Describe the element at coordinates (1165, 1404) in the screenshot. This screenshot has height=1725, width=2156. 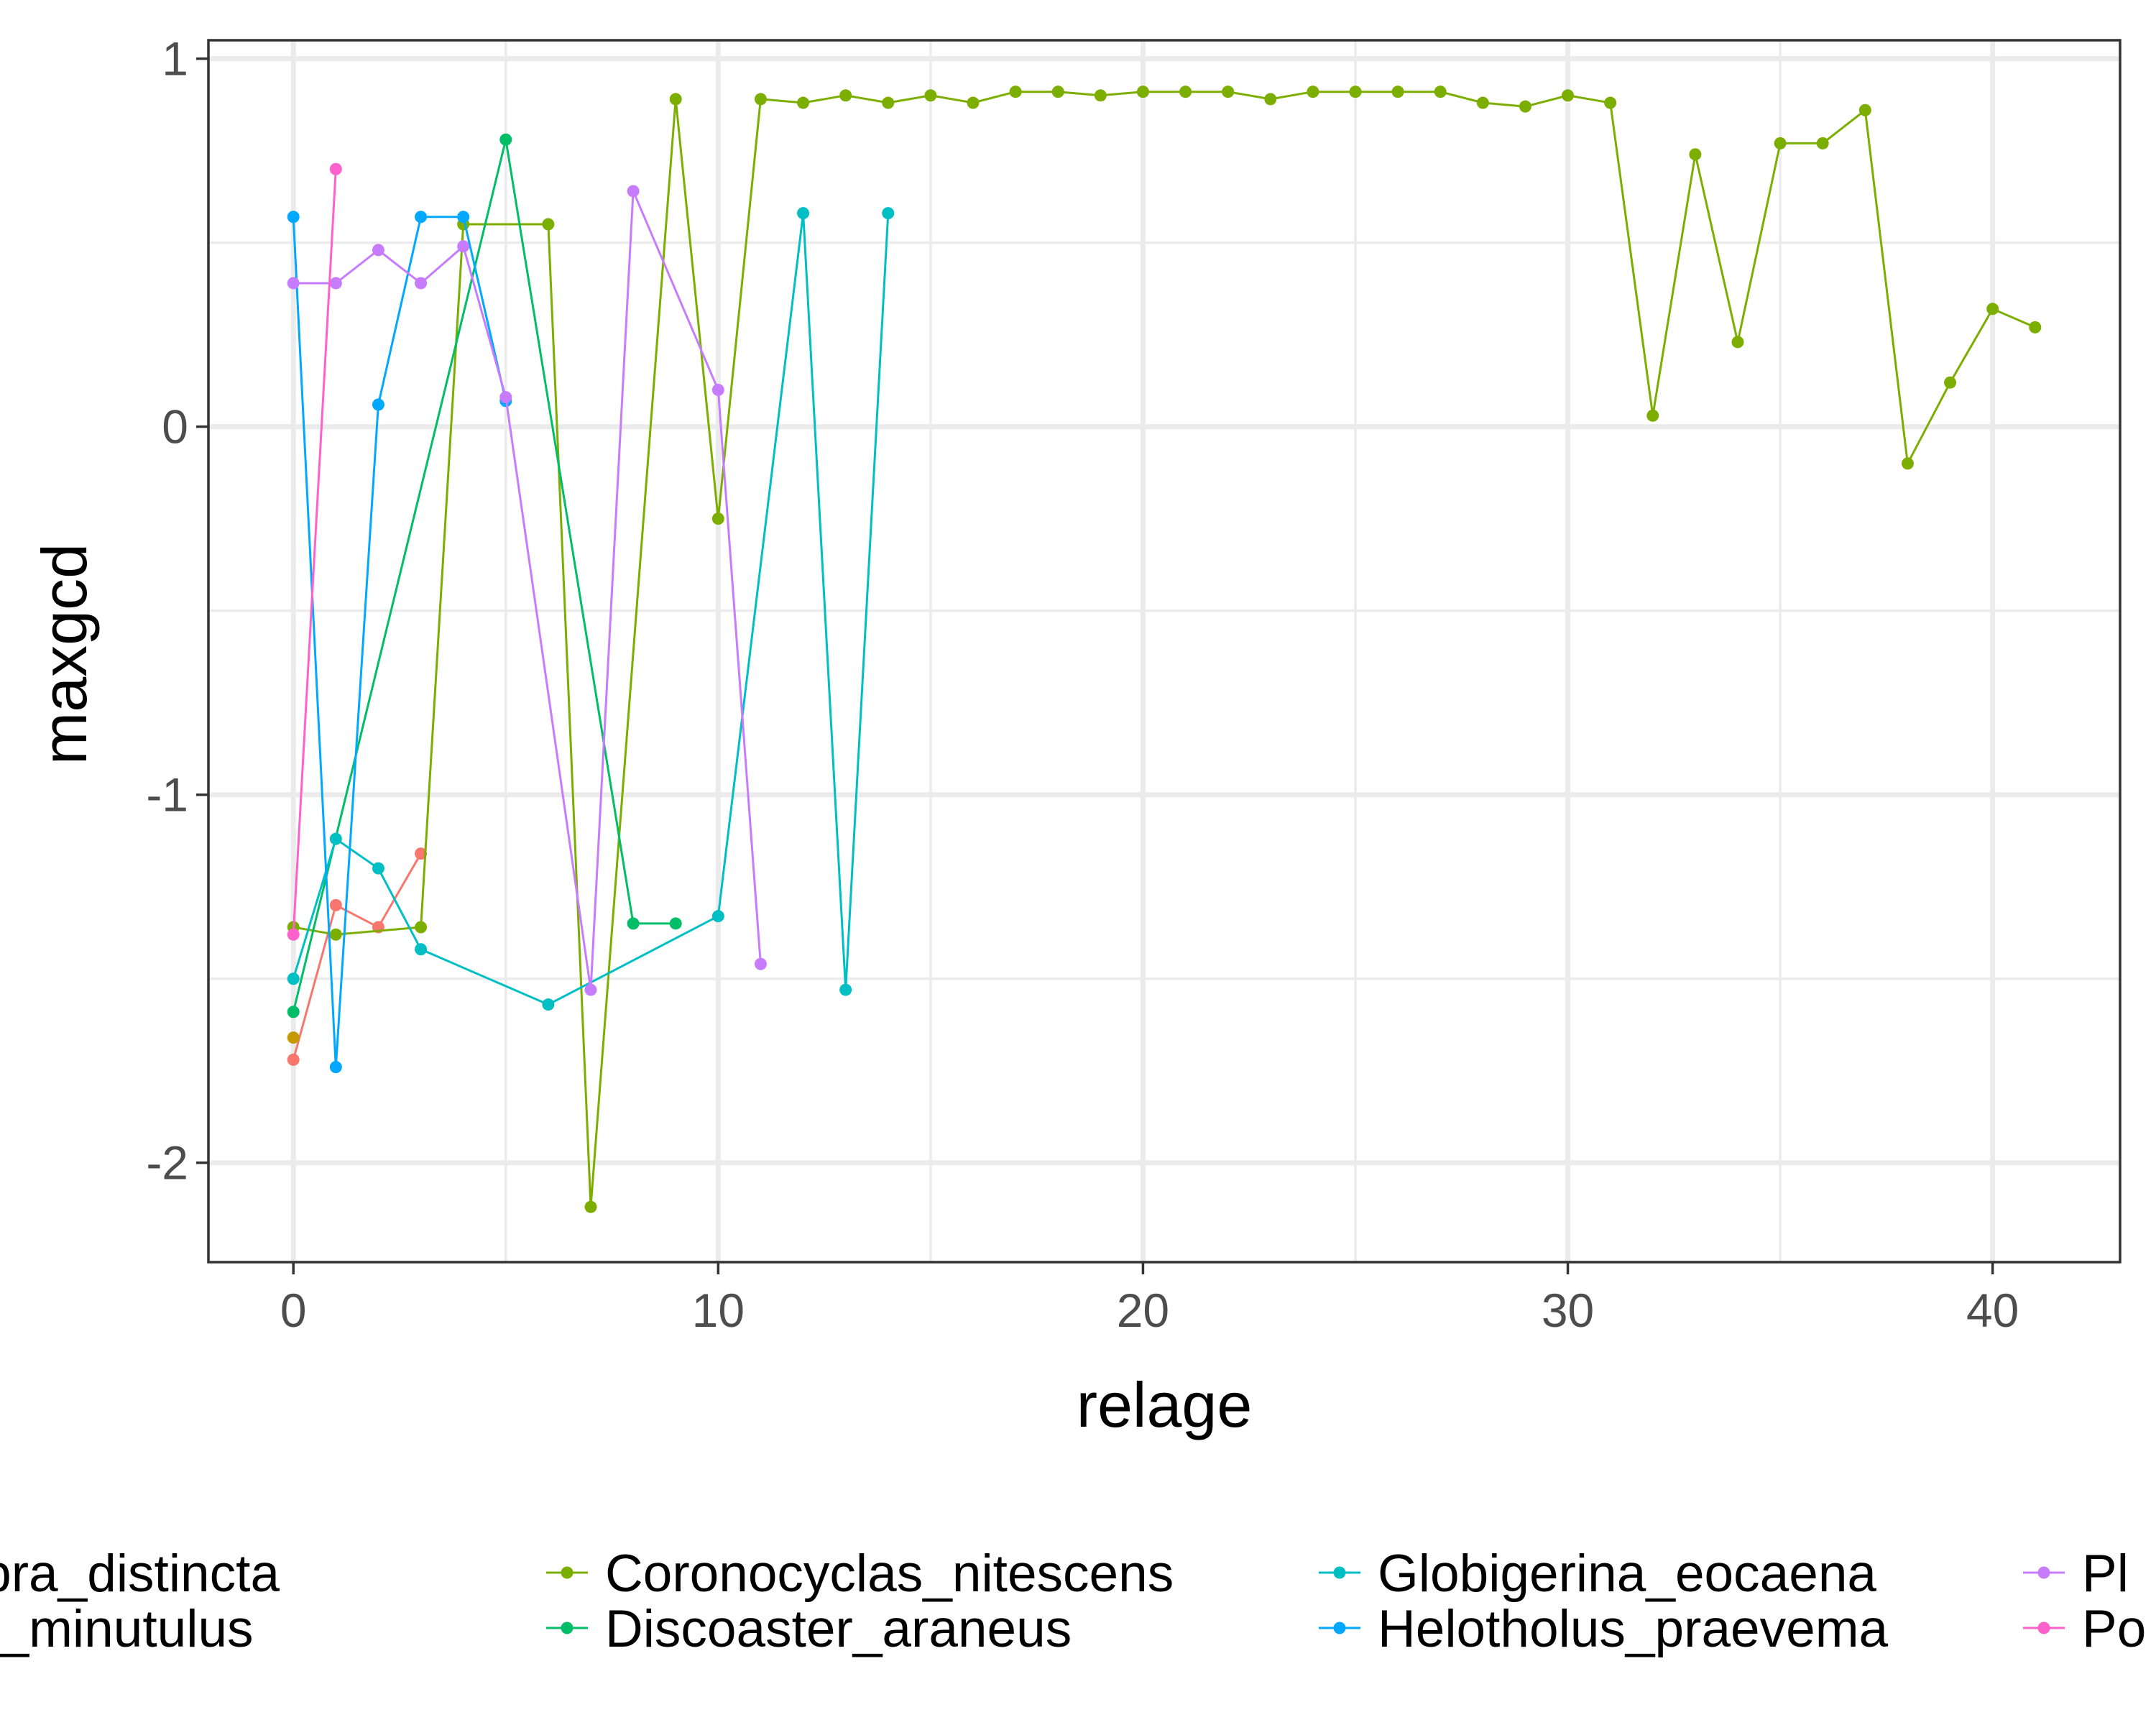
I see `x-axis-title: relage` at that location.